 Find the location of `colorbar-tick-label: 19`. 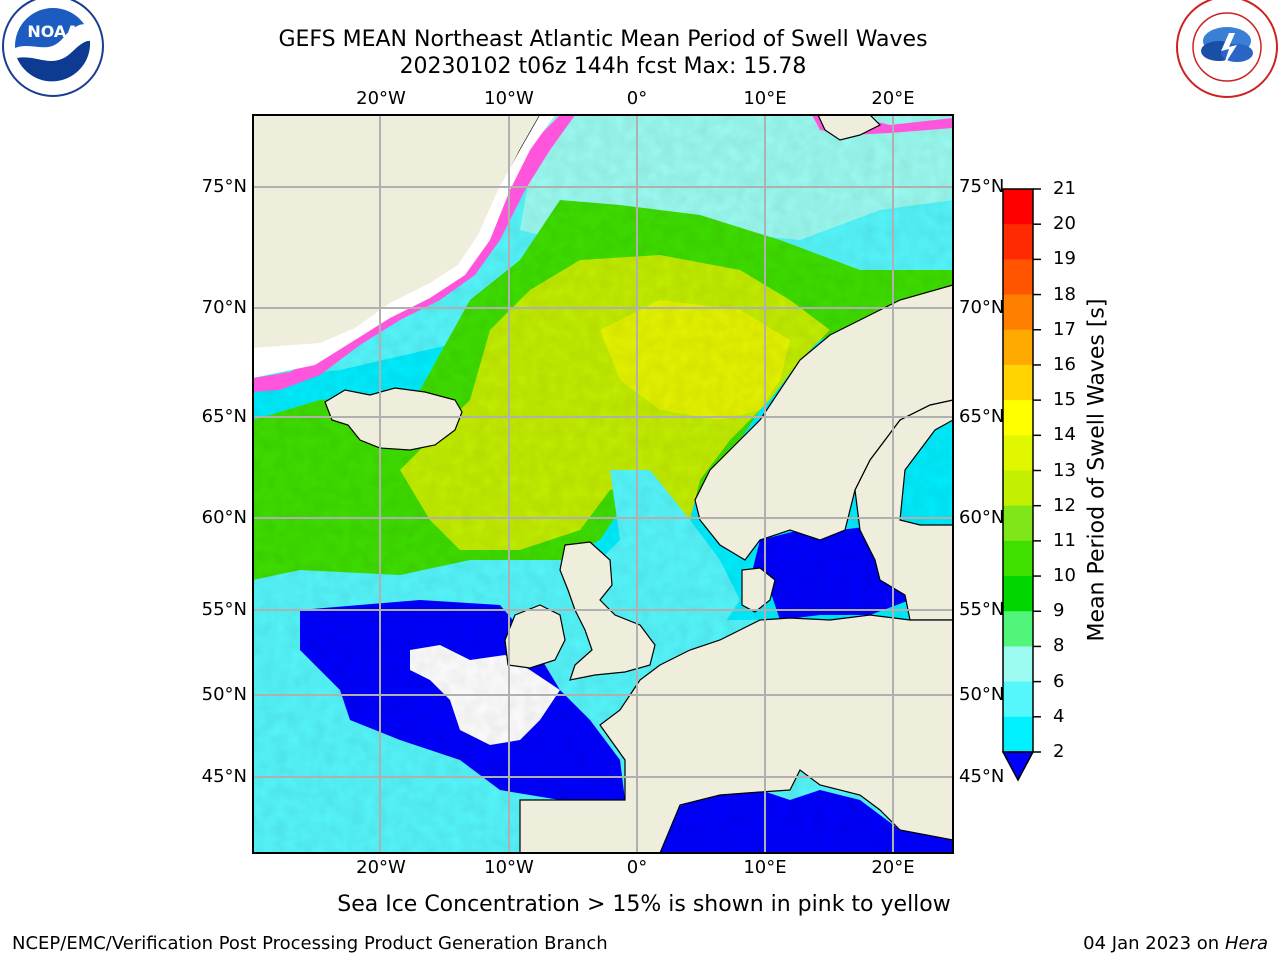

colorbar-tick-label: 19 is located at coordinates (1064, 259).